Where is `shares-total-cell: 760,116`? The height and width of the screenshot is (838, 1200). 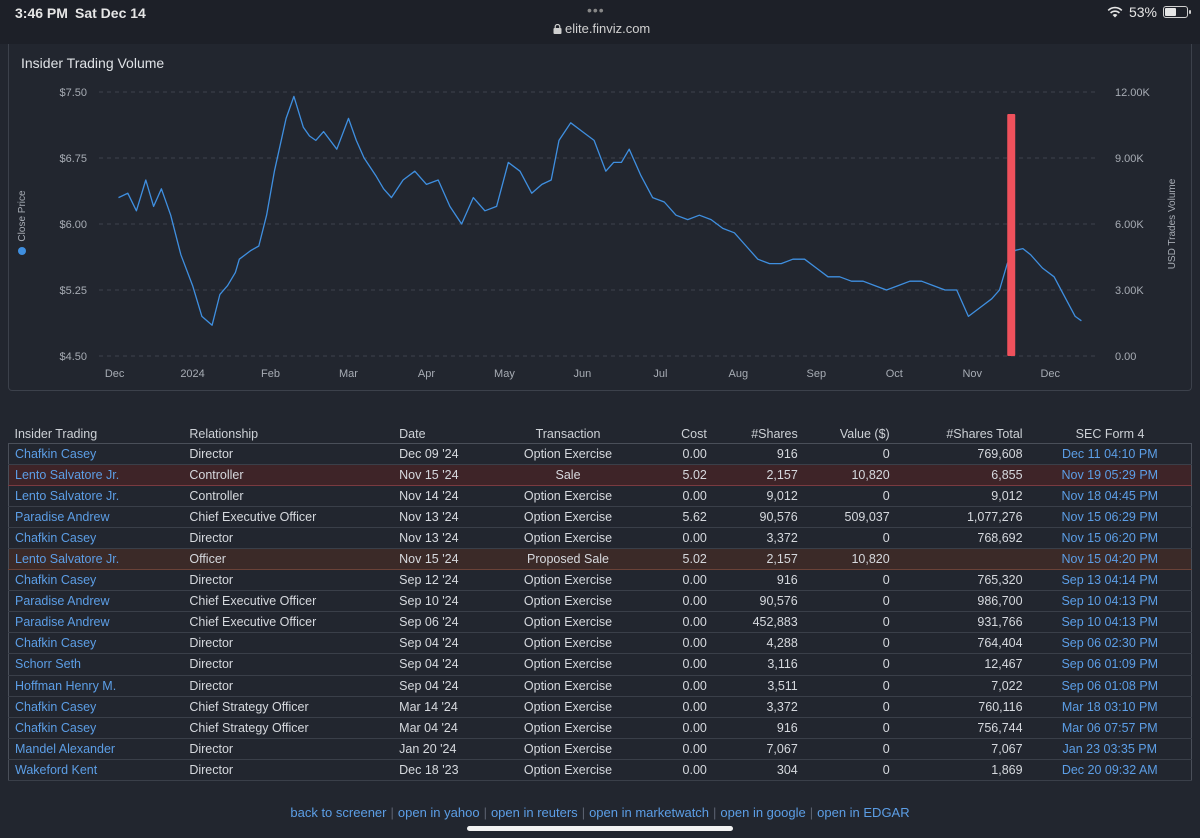
shares-total-cell: 760,116 is located at coordinates (962, 707).